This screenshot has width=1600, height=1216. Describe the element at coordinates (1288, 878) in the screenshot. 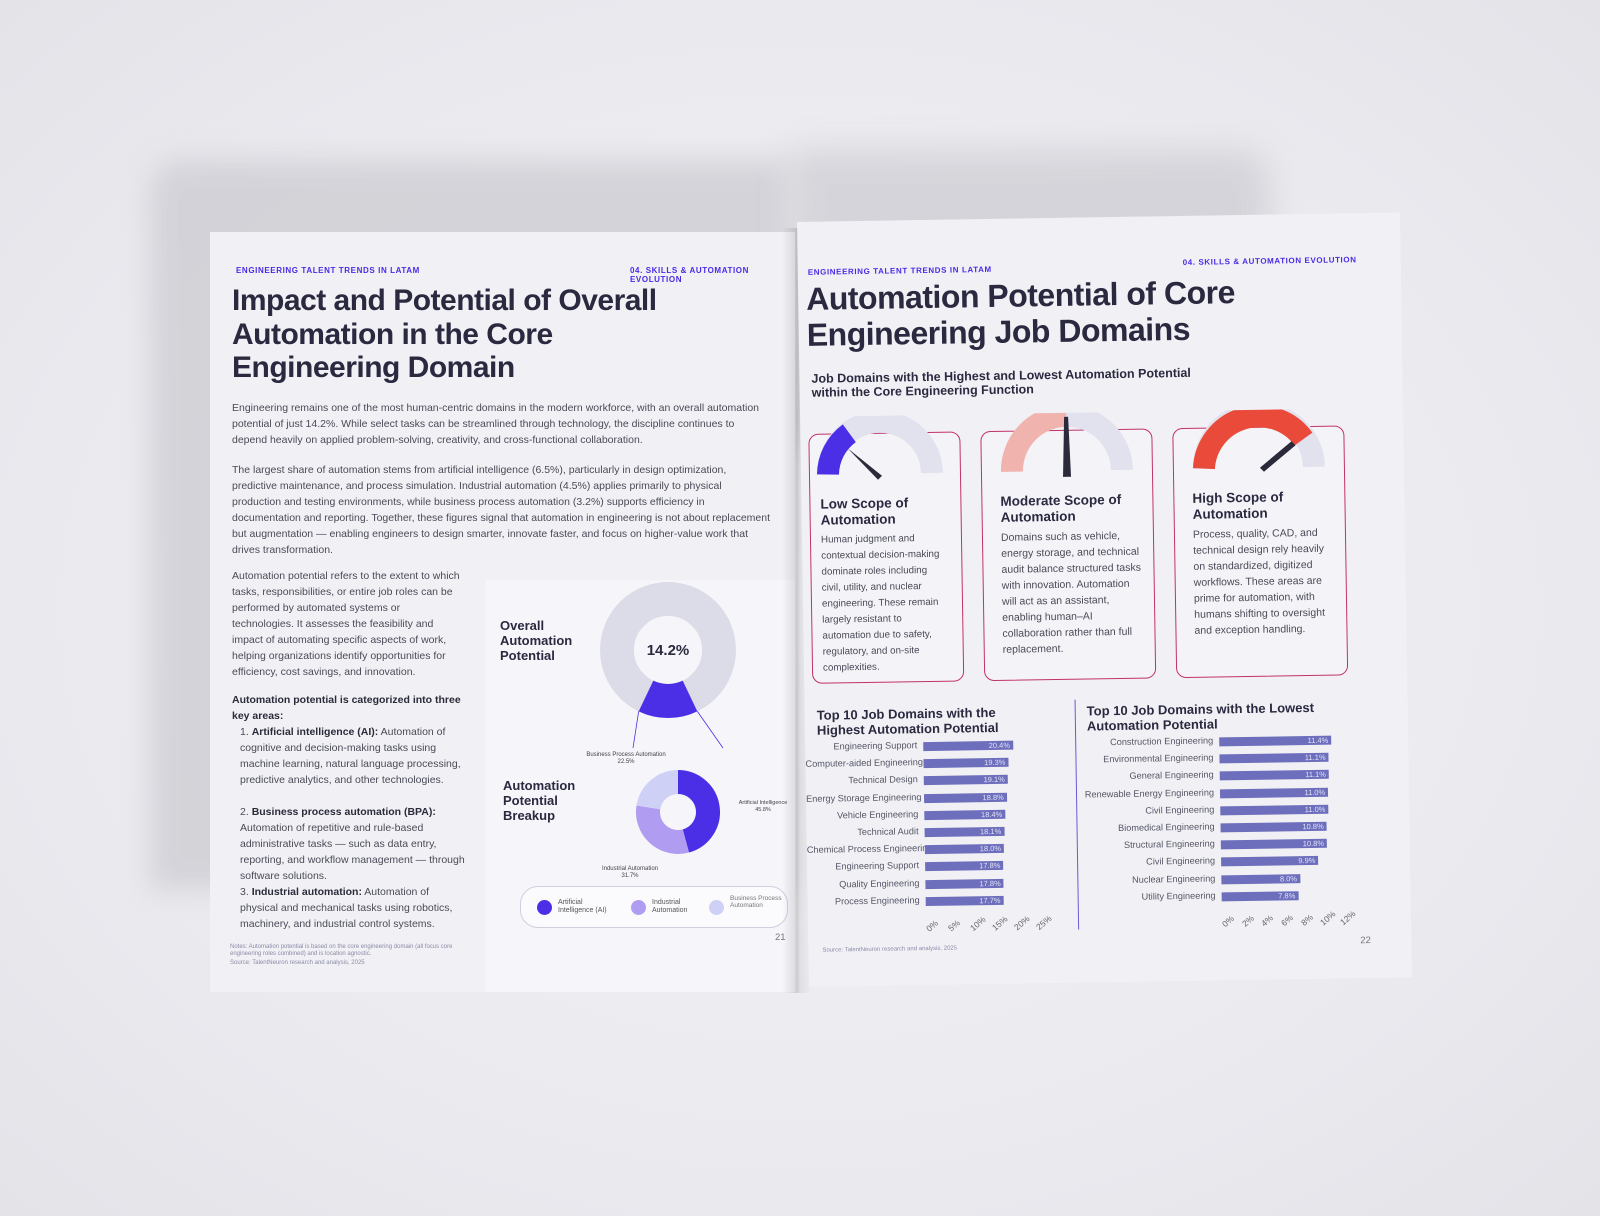

I see `bar-value-label: 8.0%` at that location.